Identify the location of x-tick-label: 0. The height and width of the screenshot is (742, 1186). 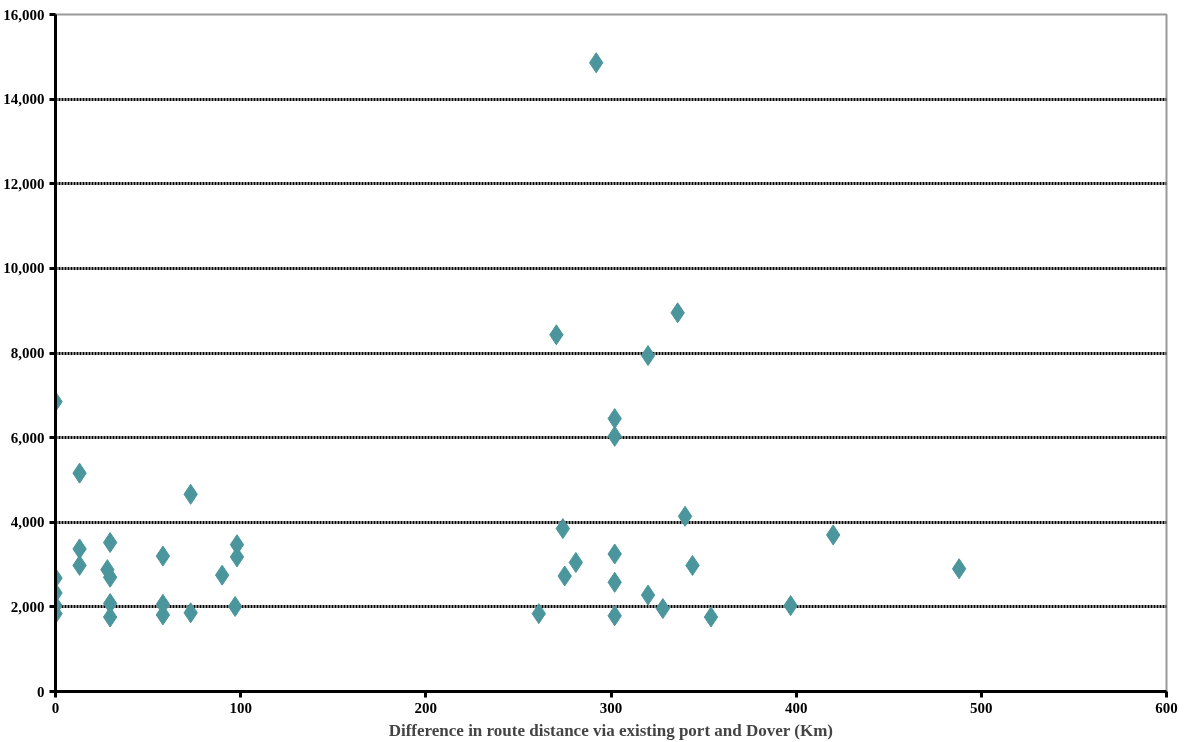
(55, 707).